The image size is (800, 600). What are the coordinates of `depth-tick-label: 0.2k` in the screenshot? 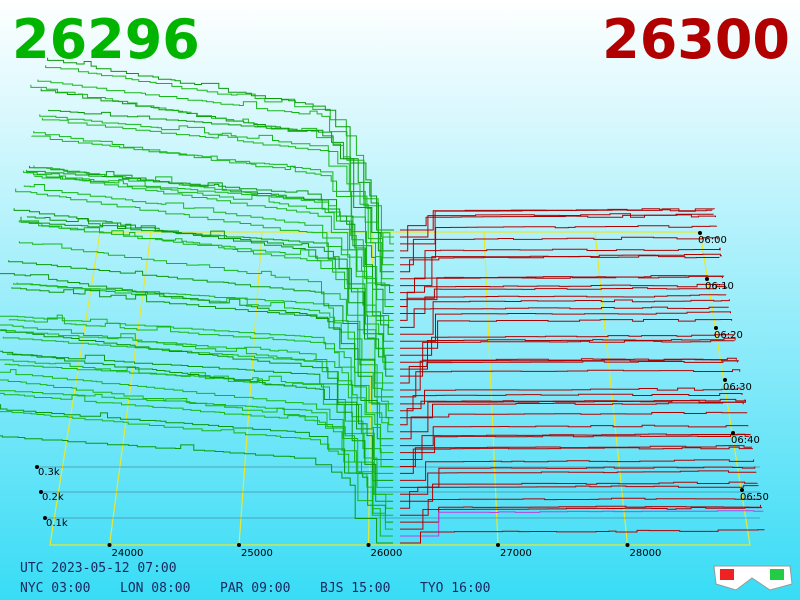 It's located at (53, 497).